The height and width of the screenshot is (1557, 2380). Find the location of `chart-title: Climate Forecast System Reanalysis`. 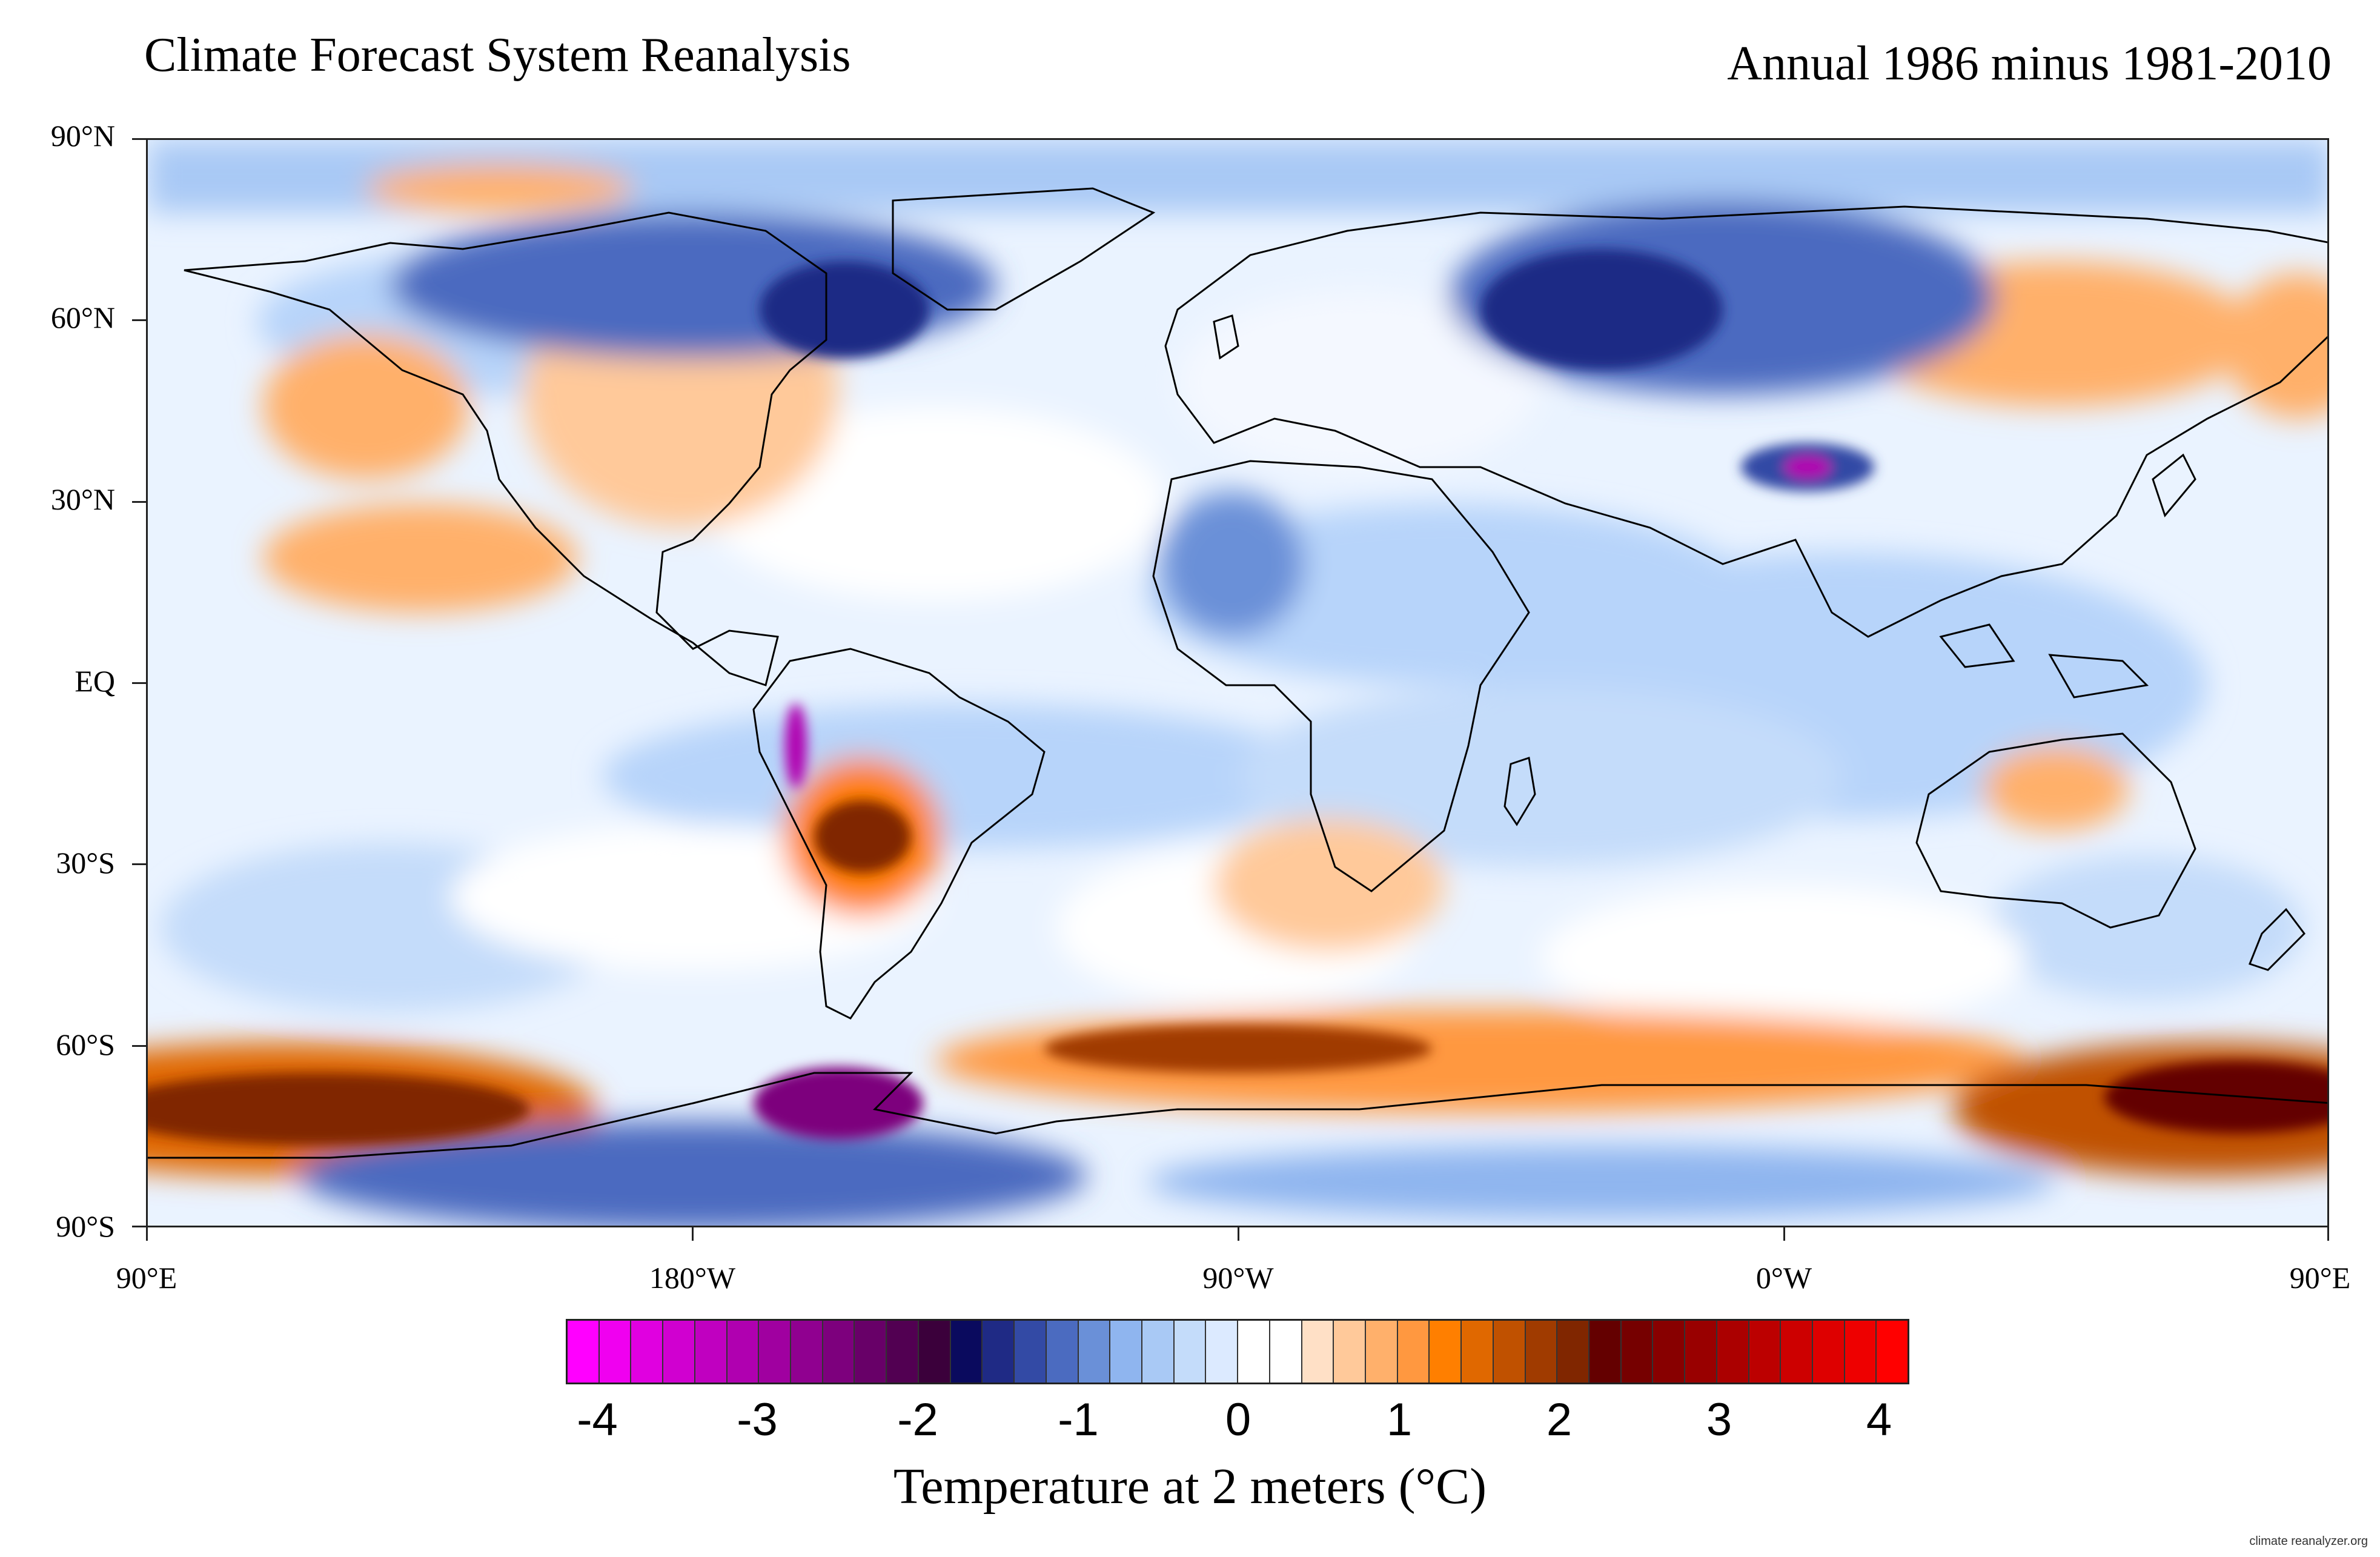

chart-title: Climate Forecast System Reanalysis is located at coordinates (497, 55).